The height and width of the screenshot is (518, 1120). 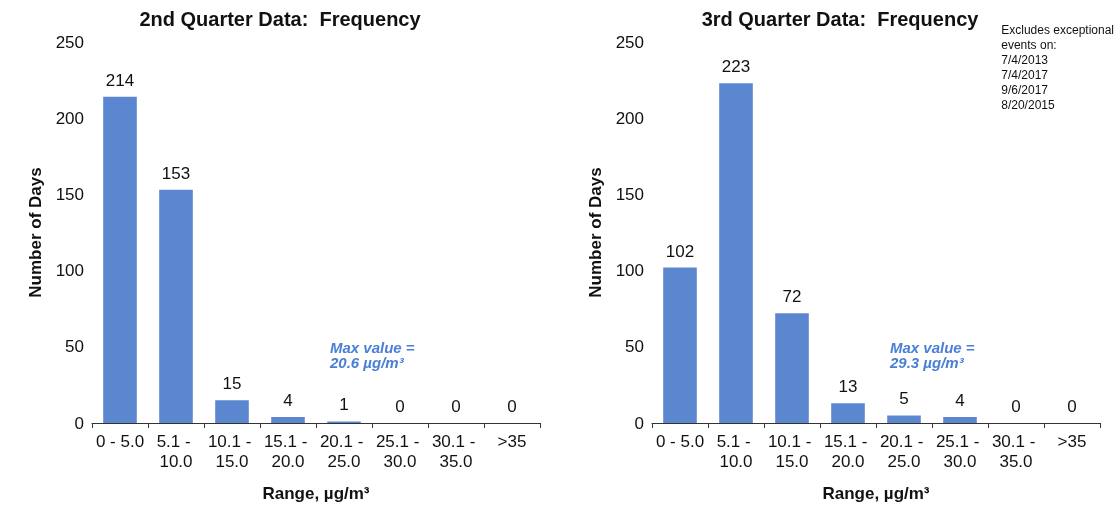 What do you see at coordinates (680, 251) in the screenshot?
I see `data-label: 102` at bounding box center [680, 251].